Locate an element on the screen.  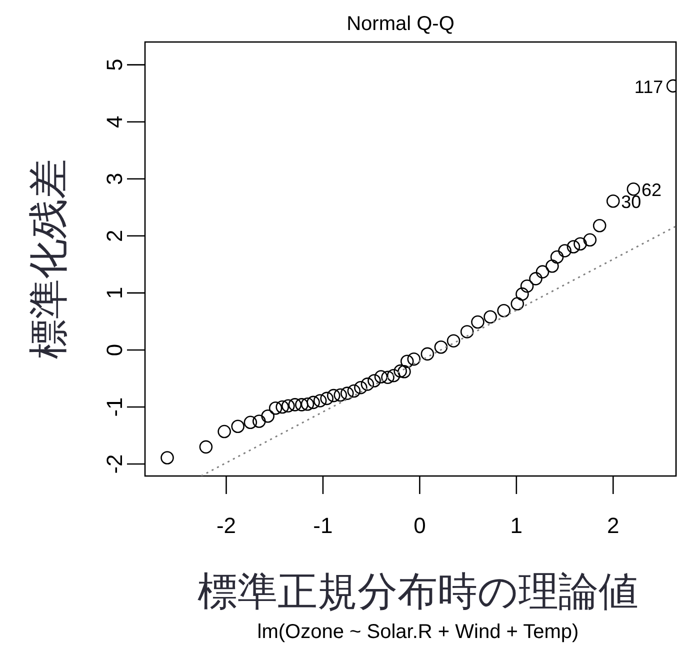
x-tick-label: -1 is located at coordinates (323, 525).